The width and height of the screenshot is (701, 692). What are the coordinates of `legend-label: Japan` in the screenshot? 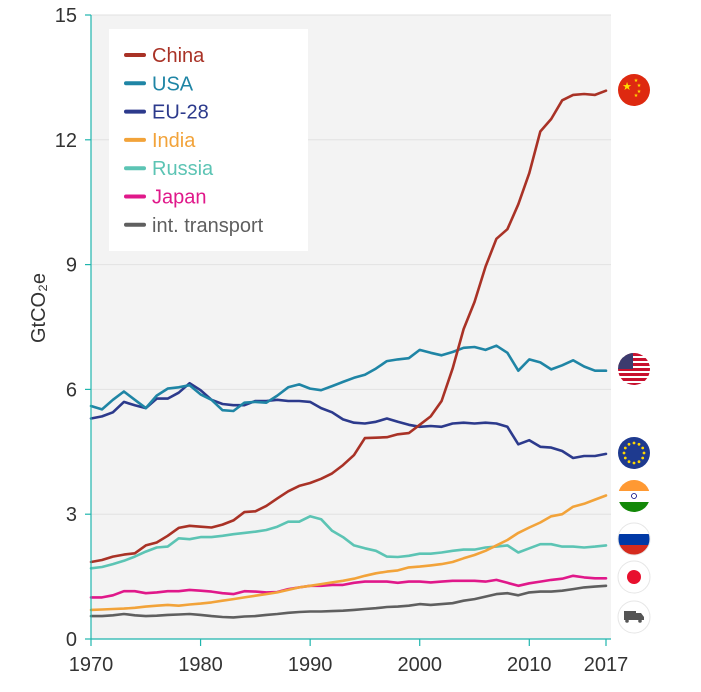 It's located at (179, 198).